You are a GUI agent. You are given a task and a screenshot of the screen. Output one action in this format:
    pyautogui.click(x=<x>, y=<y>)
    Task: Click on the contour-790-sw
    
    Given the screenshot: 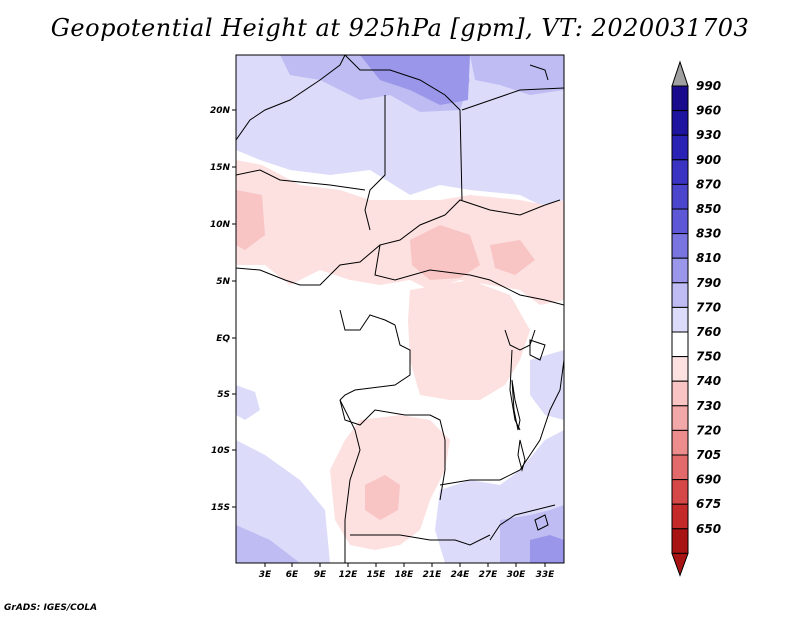 What is the action you would take?
    pyautogui.click(x=268, y=544)
    